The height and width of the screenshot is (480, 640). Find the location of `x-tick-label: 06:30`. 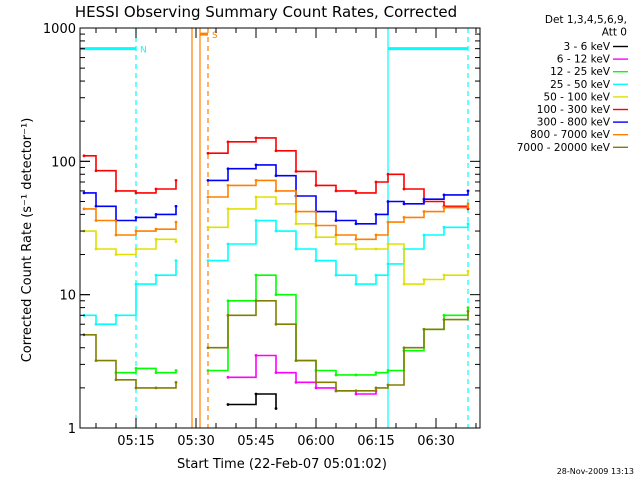

x-tick-label: 06:30 is located at coordinates (435, 441).